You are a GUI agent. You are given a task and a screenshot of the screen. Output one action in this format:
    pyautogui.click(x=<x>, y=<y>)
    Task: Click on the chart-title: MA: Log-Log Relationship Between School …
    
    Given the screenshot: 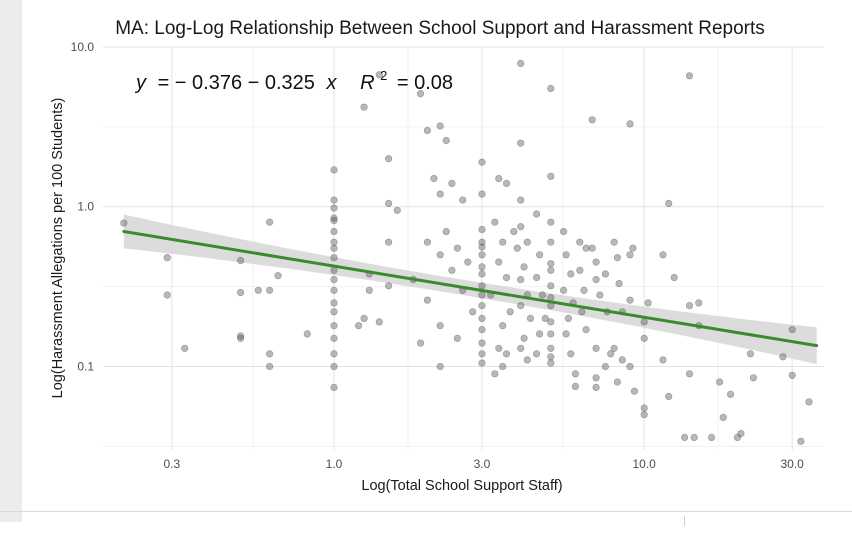 What is the action you would take?
    pyautogui.click(x=440, y=28)
    